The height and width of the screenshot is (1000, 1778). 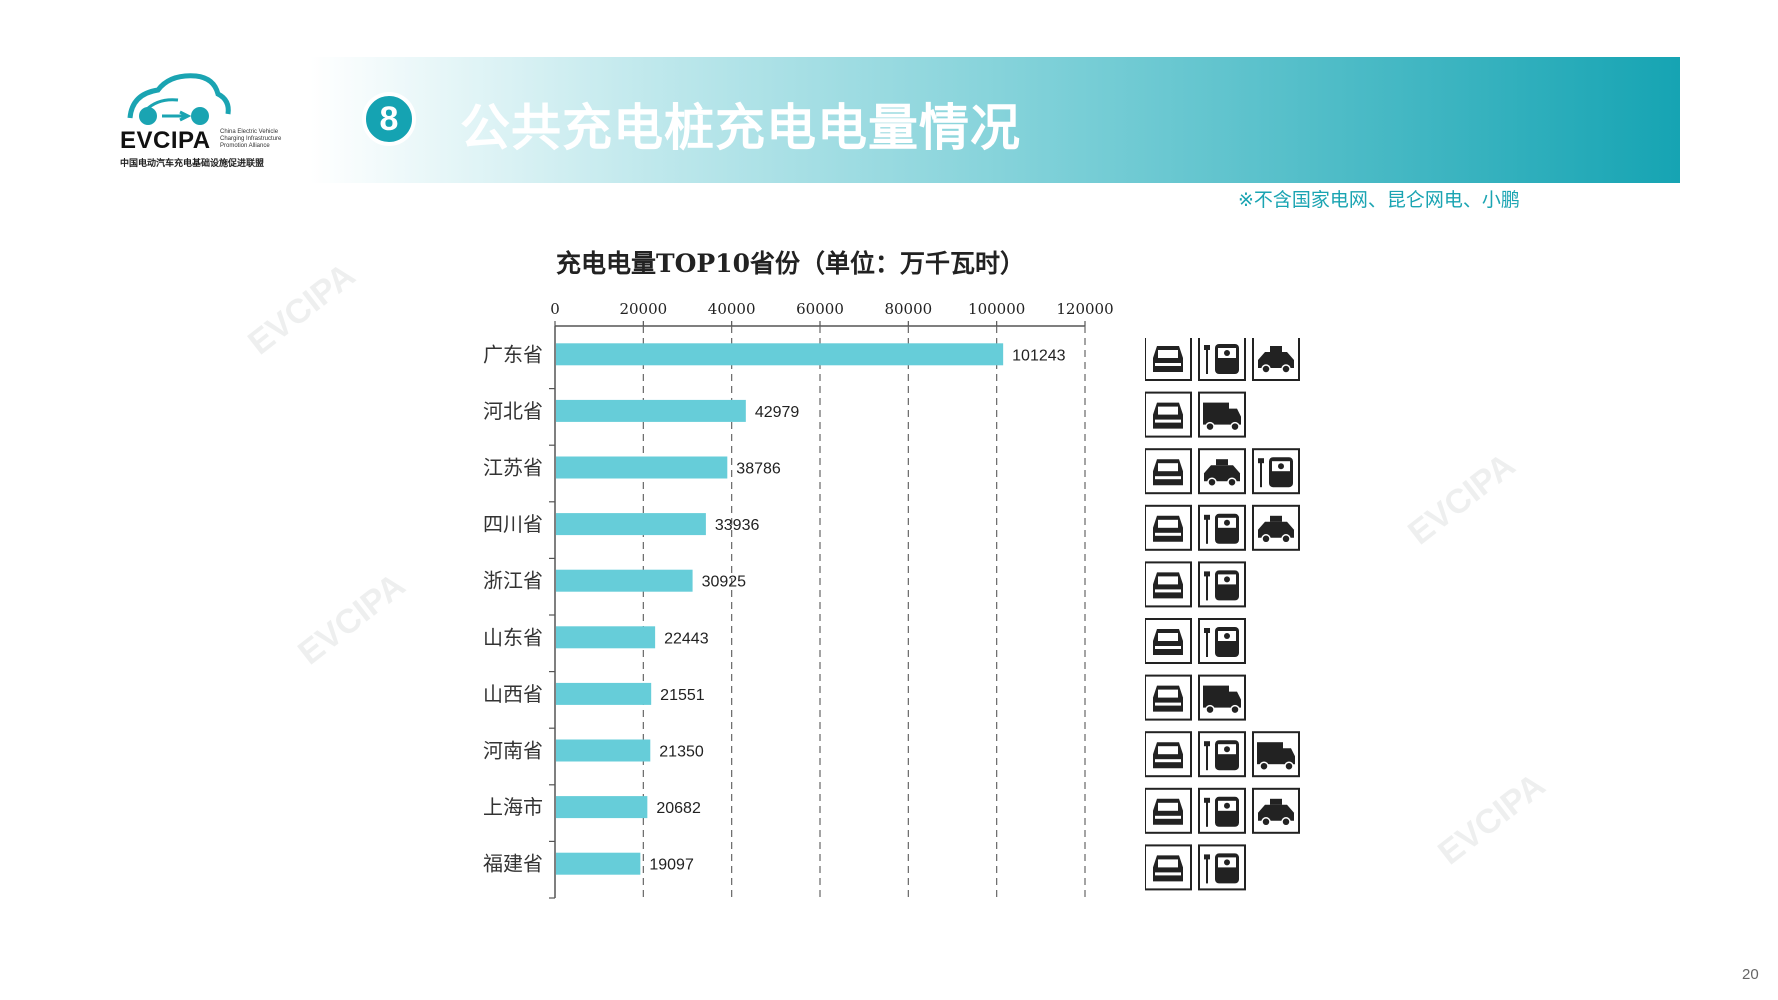 I want to click on data-label: 20682, so click(x=678, y=808).